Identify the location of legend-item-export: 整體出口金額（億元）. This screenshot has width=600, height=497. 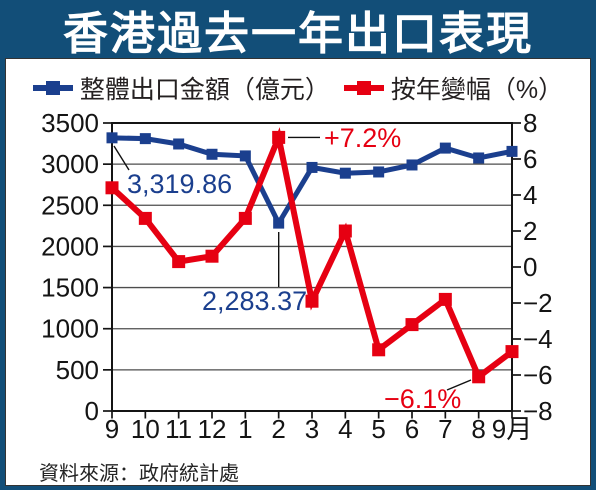
(181, 88).